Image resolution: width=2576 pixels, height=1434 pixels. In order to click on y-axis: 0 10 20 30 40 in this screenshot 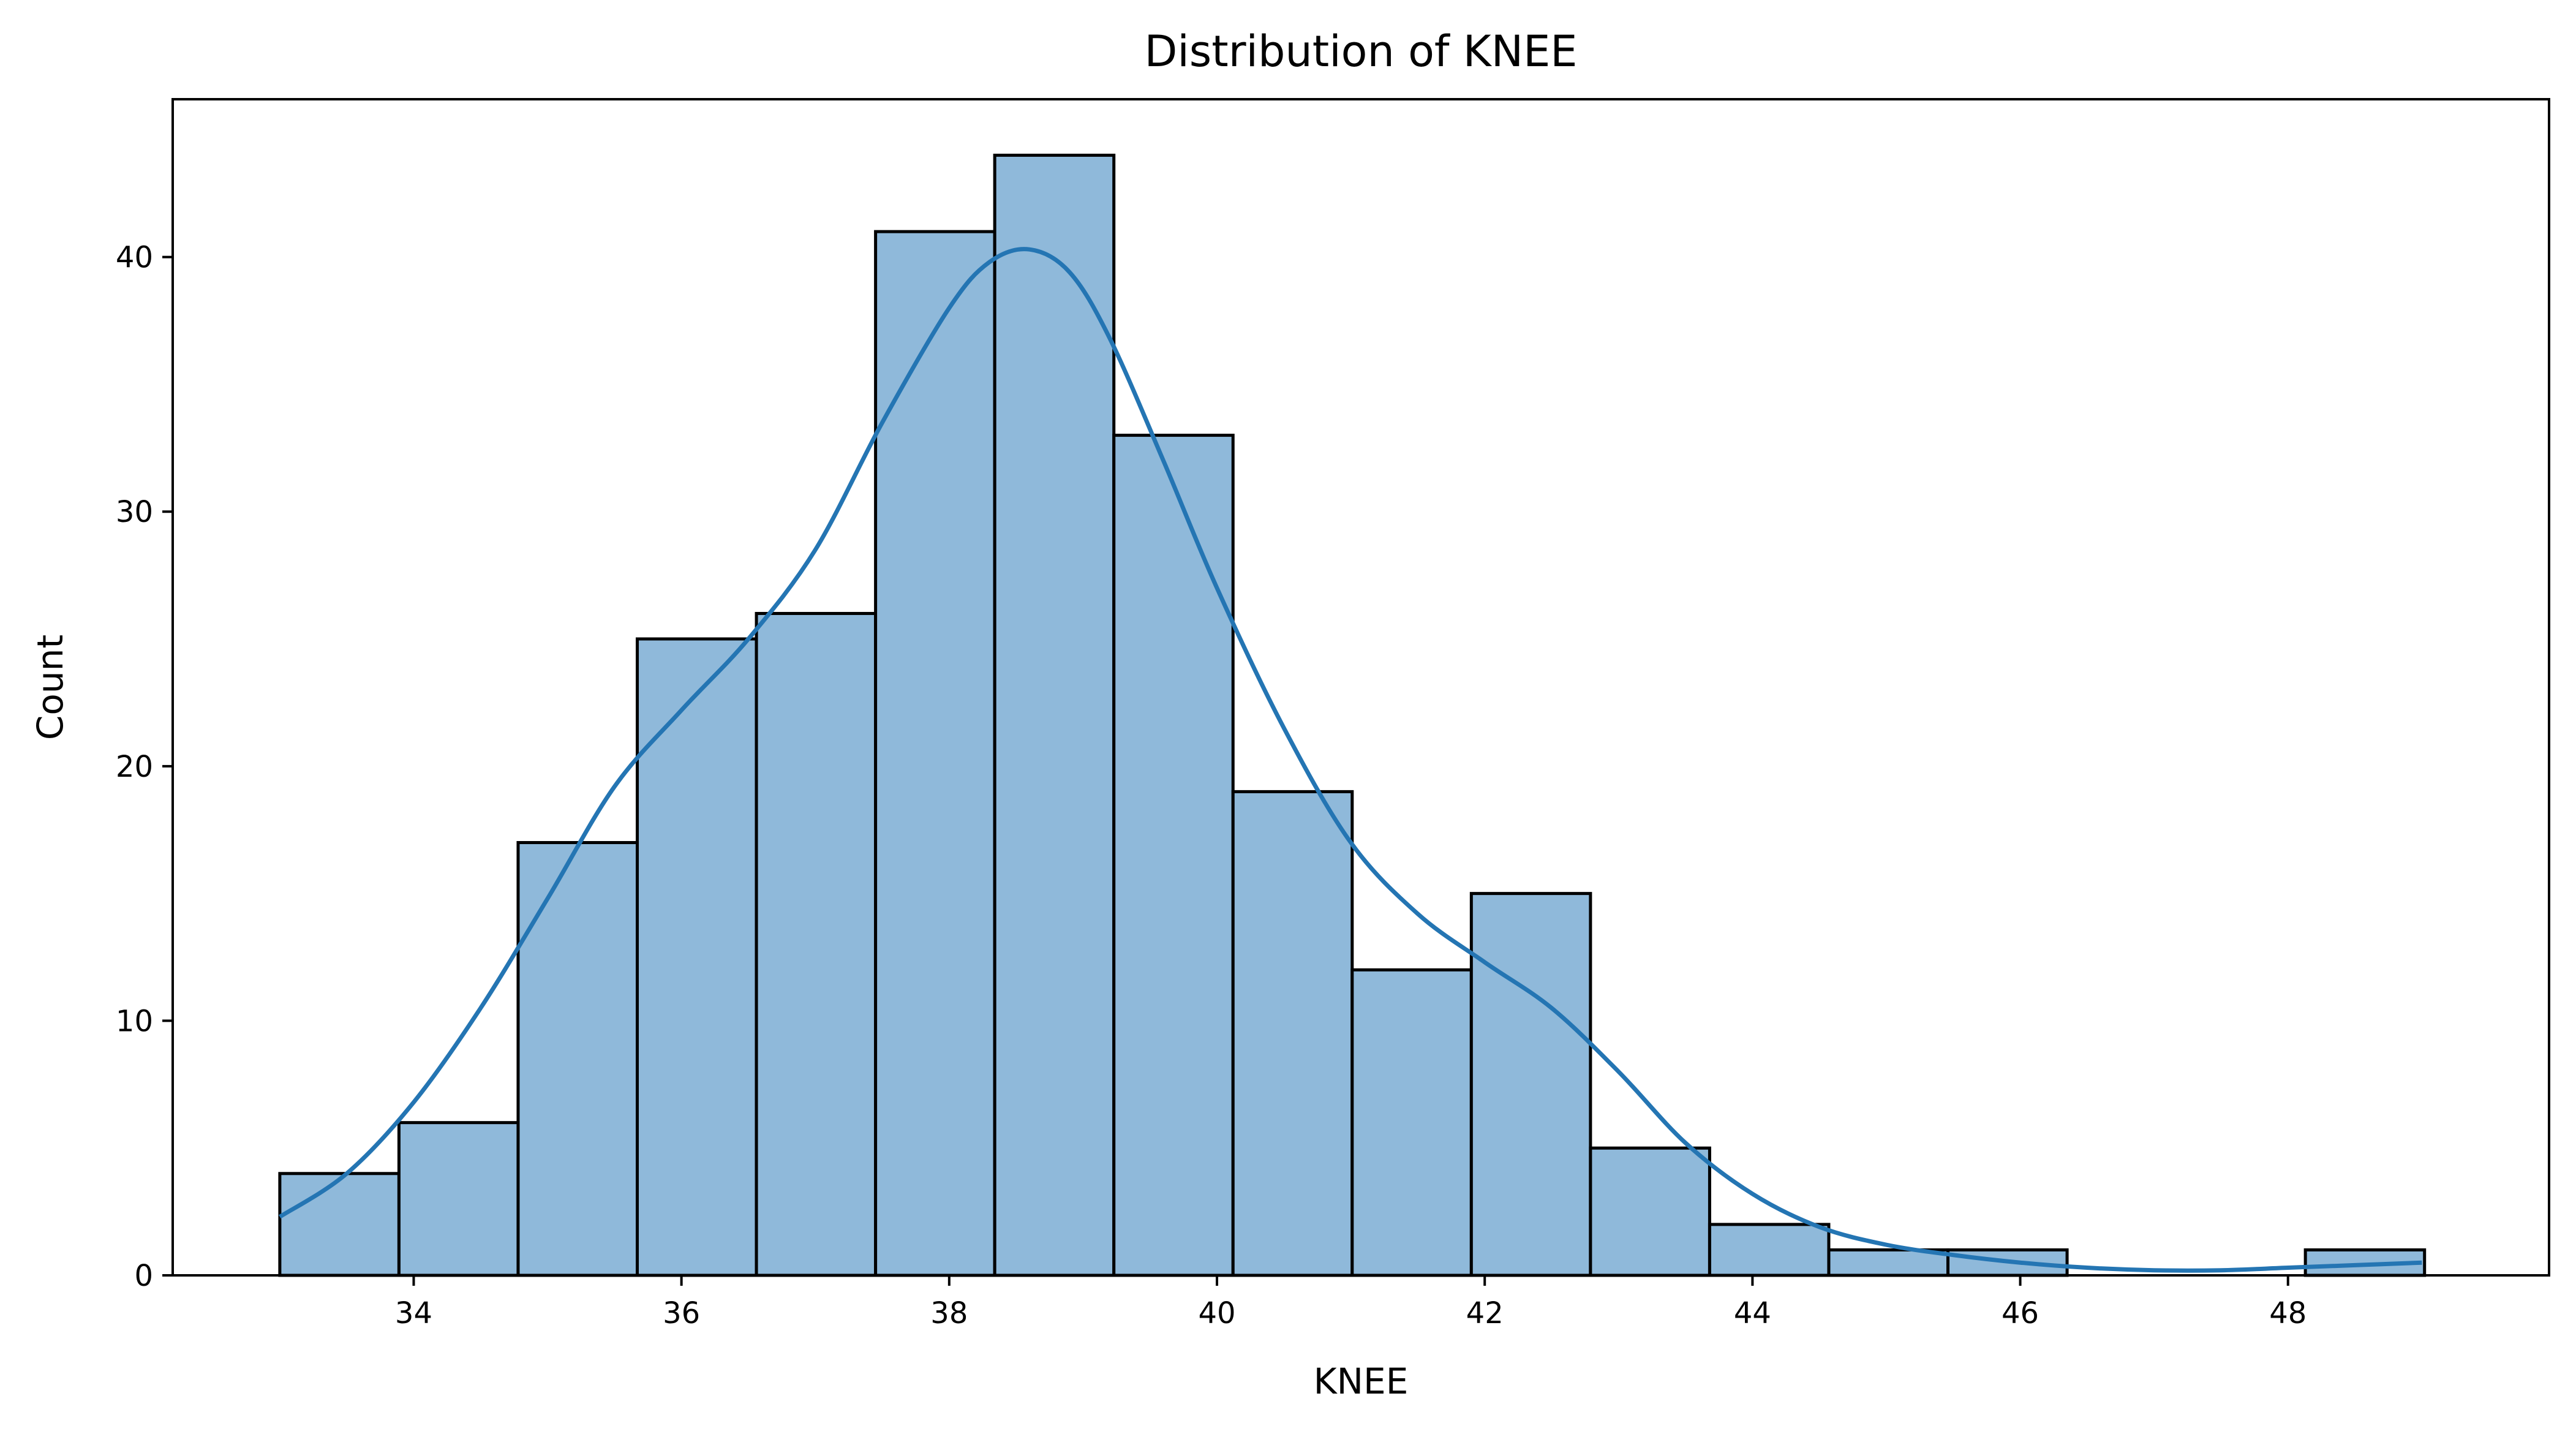, I will do `click(144, 767)`.